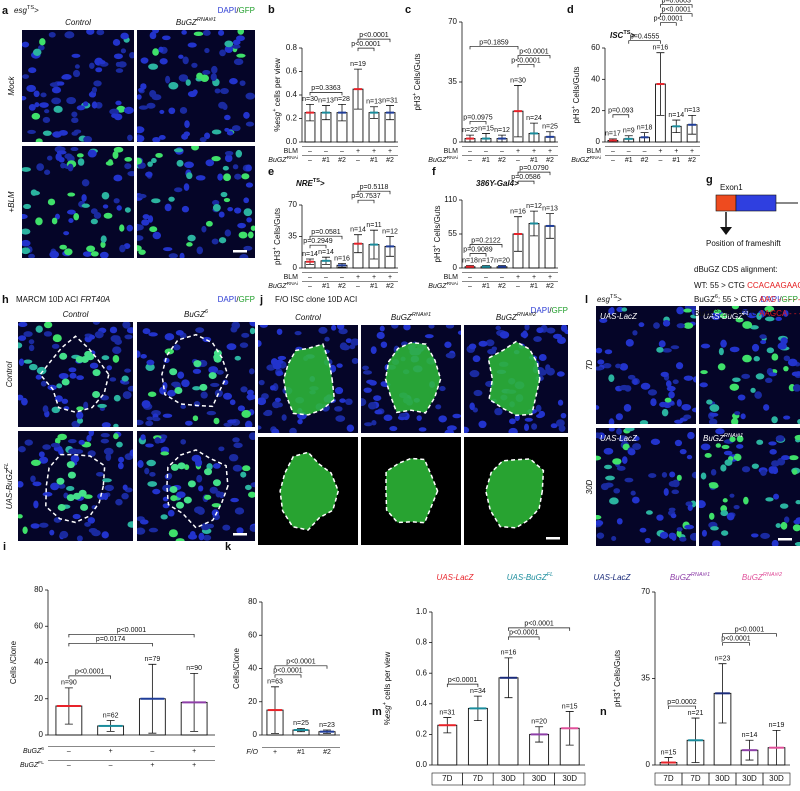  Describe the element at coordinates (387, 677) in the screenshot. I see `text-part: cells per view` at that location.